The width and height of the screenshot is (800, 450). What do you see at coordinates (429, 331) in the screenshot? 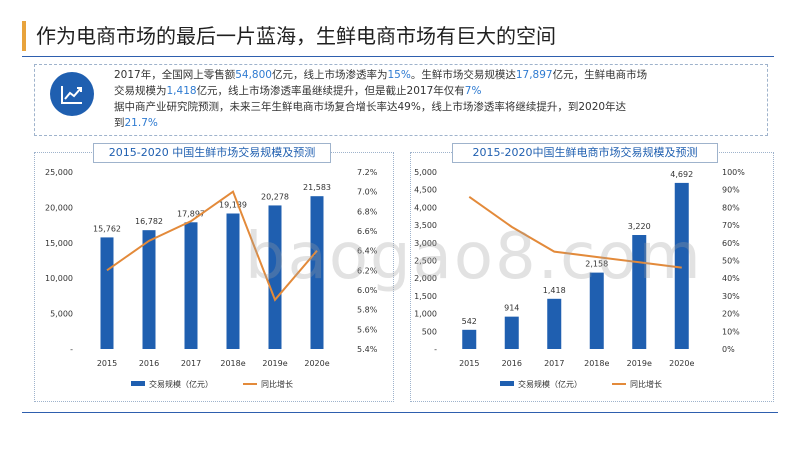
I see `y-axis-tick-label: 500` at bounding box center [429, 331].